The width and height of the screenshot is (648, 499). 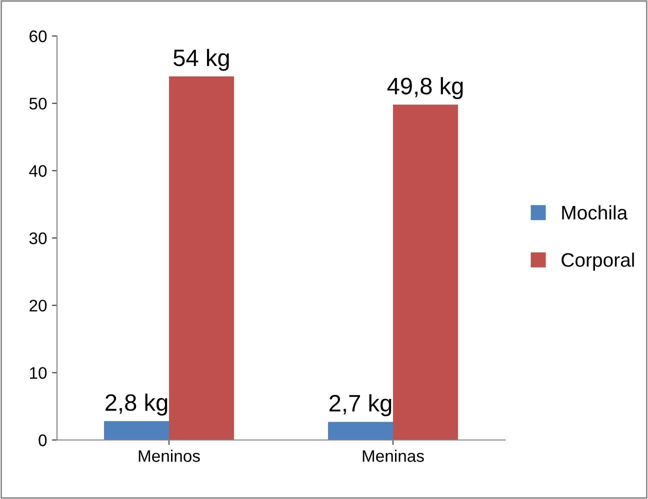 What do you see at coordinates (393, 456) in the screenshot?
I see `x-tick-label: Meninas` at bounding box center [393, 456].